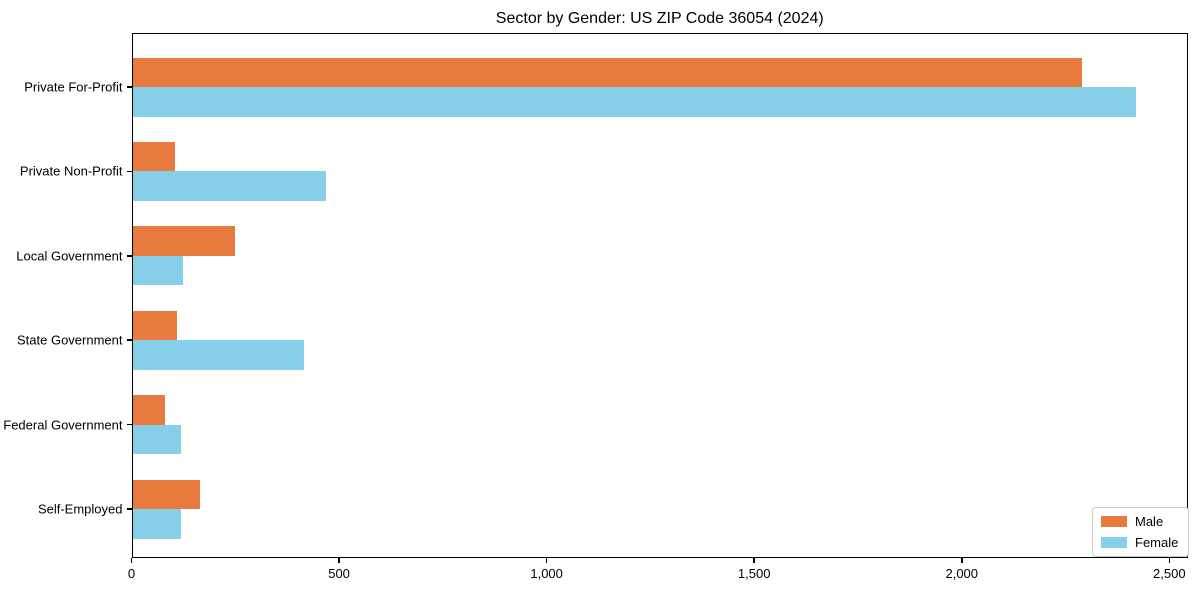 Image resolution: width=1200 pixels, height=600 pixels. What do you see at coordinates (71, 171) in the screenshot?
I see `y-tick-label: Private Non-Profit` at bounding box center [71, 171].